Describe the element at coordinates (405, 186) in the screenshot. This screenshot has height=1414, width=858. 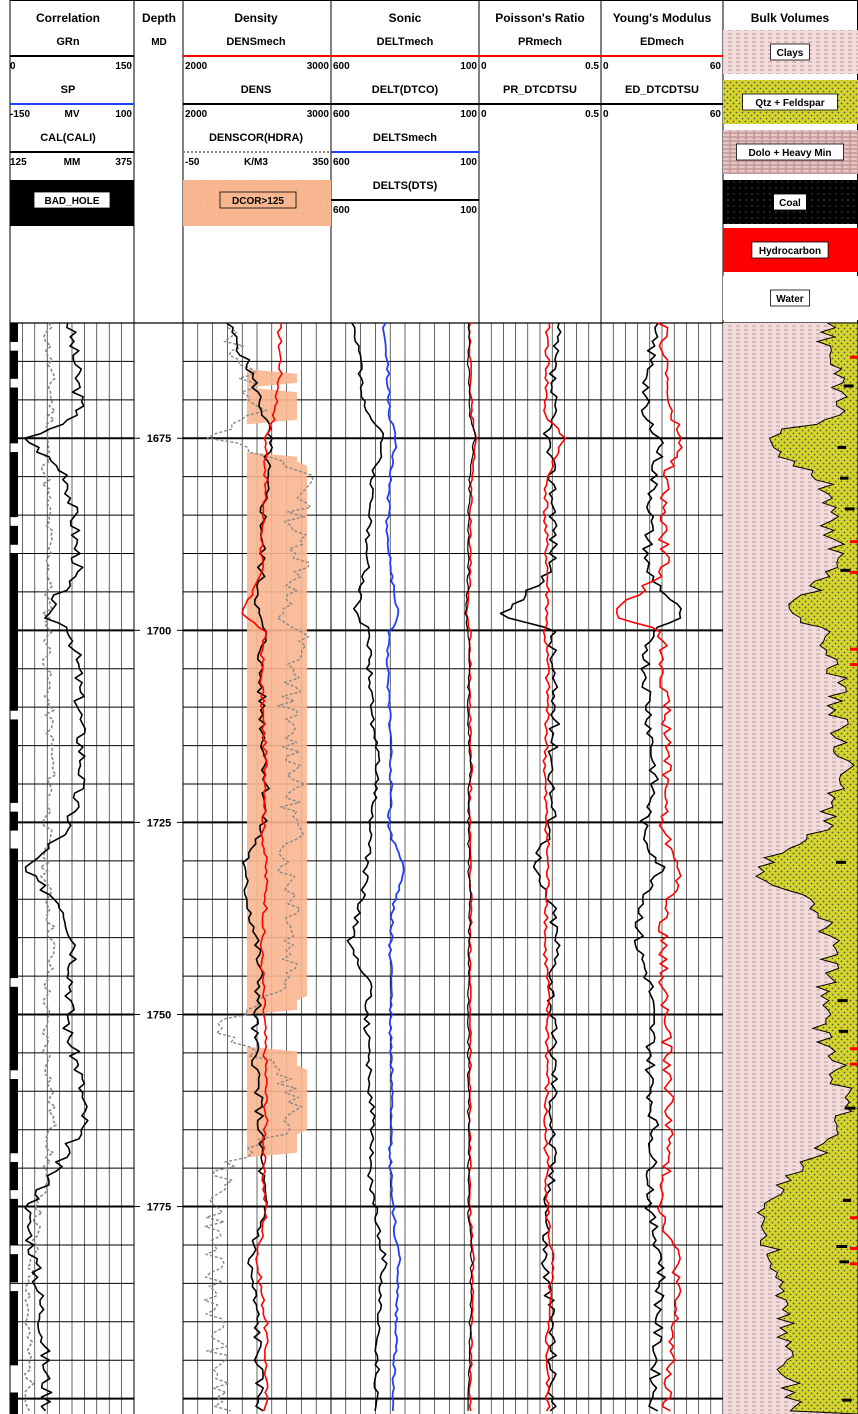
I see `curve-name-delts: DELTS(DTS)` at that location.